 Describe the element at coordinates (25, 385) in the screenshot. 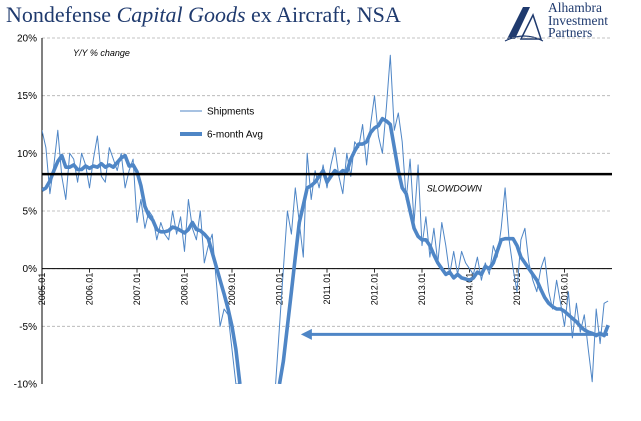

I see `y-tick-label: -10%` at that location.